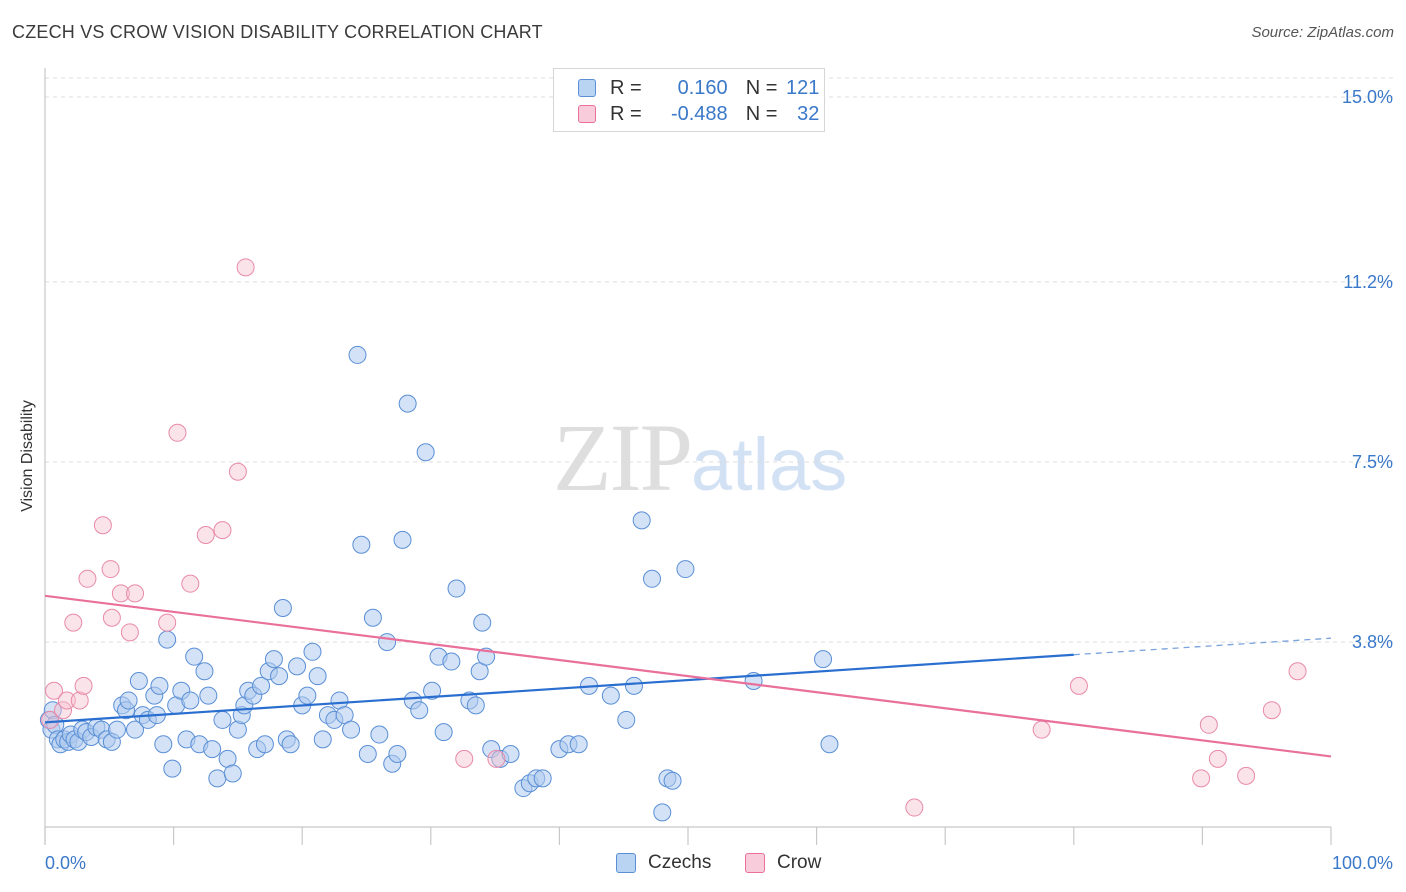 The image size is (1406, 892). What do you see at coordinates (803, 87) in the screenshot?
I see `legend-n-value: 121` at bounding box center [803, 87].